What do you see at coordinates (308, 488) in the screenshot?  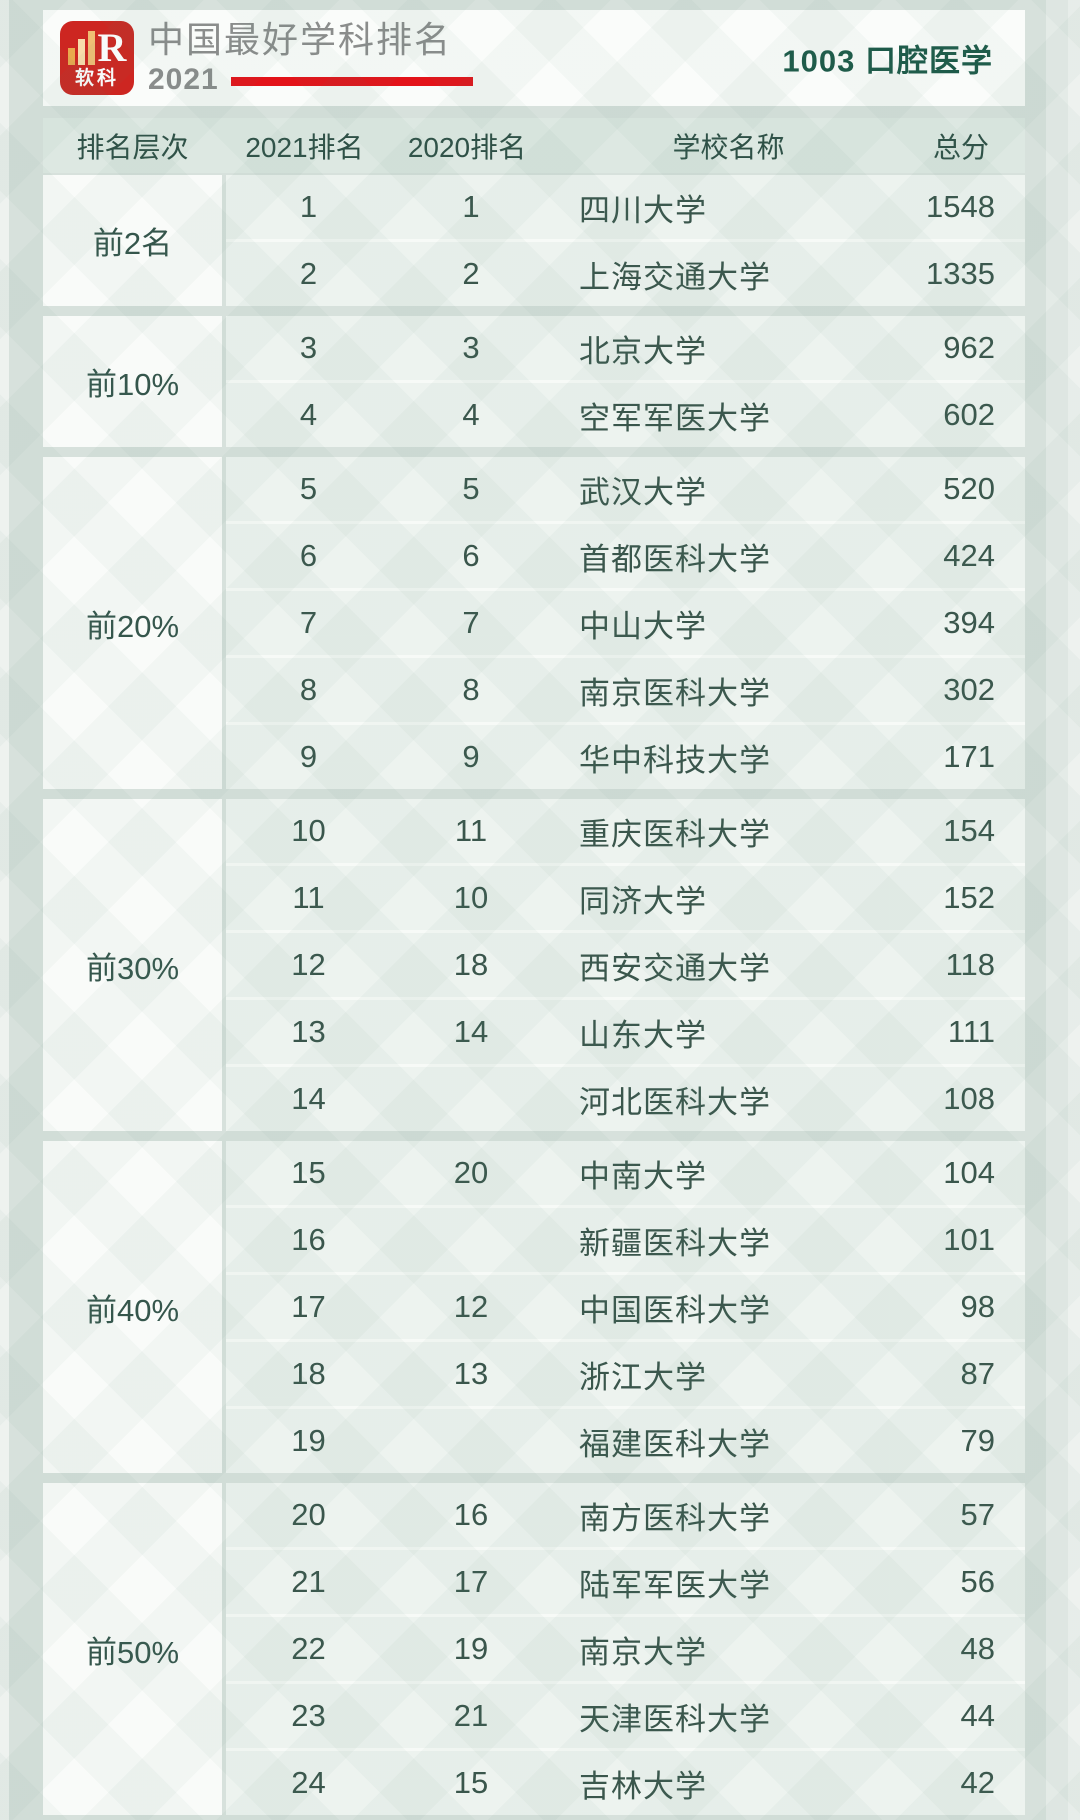 I see `rank-2021-cell: 5` at bounding box center [308, 488].